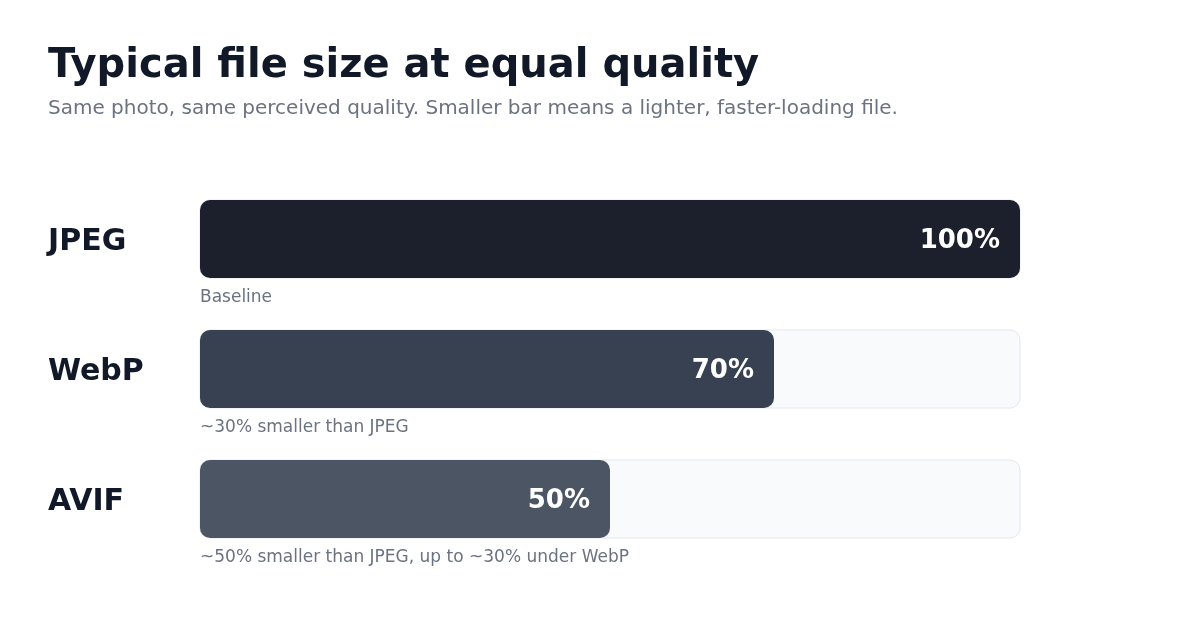  I want to click on annotation: ~30% smaller than JPEG, so click(304, 425).